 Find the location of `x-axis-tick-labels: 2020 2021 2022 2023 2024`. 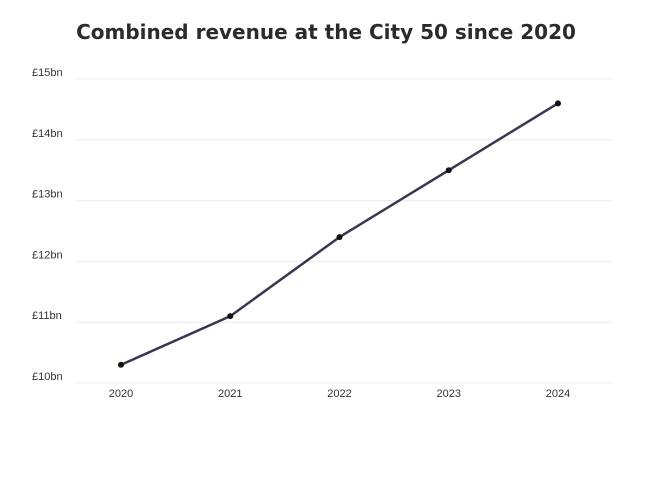

x-axis-tick-labels: 2020 2021 2022 2023 2024 is located at coordinates (339, 394).